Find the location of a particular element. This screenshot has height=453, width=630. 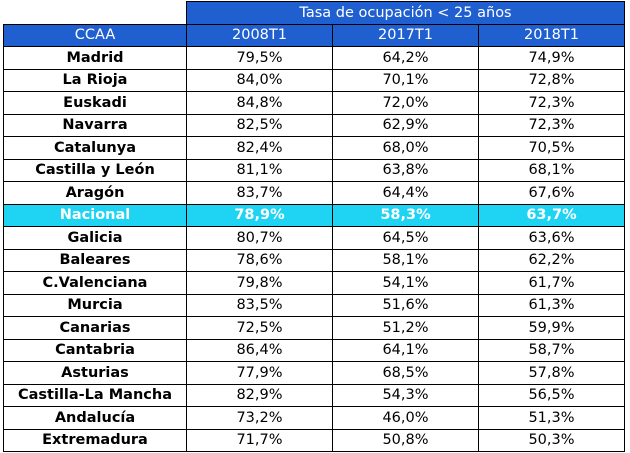

table-row: Castilla-La Mancha 82,9% 54,3% 56,5% is located at coordinates (314, 395).